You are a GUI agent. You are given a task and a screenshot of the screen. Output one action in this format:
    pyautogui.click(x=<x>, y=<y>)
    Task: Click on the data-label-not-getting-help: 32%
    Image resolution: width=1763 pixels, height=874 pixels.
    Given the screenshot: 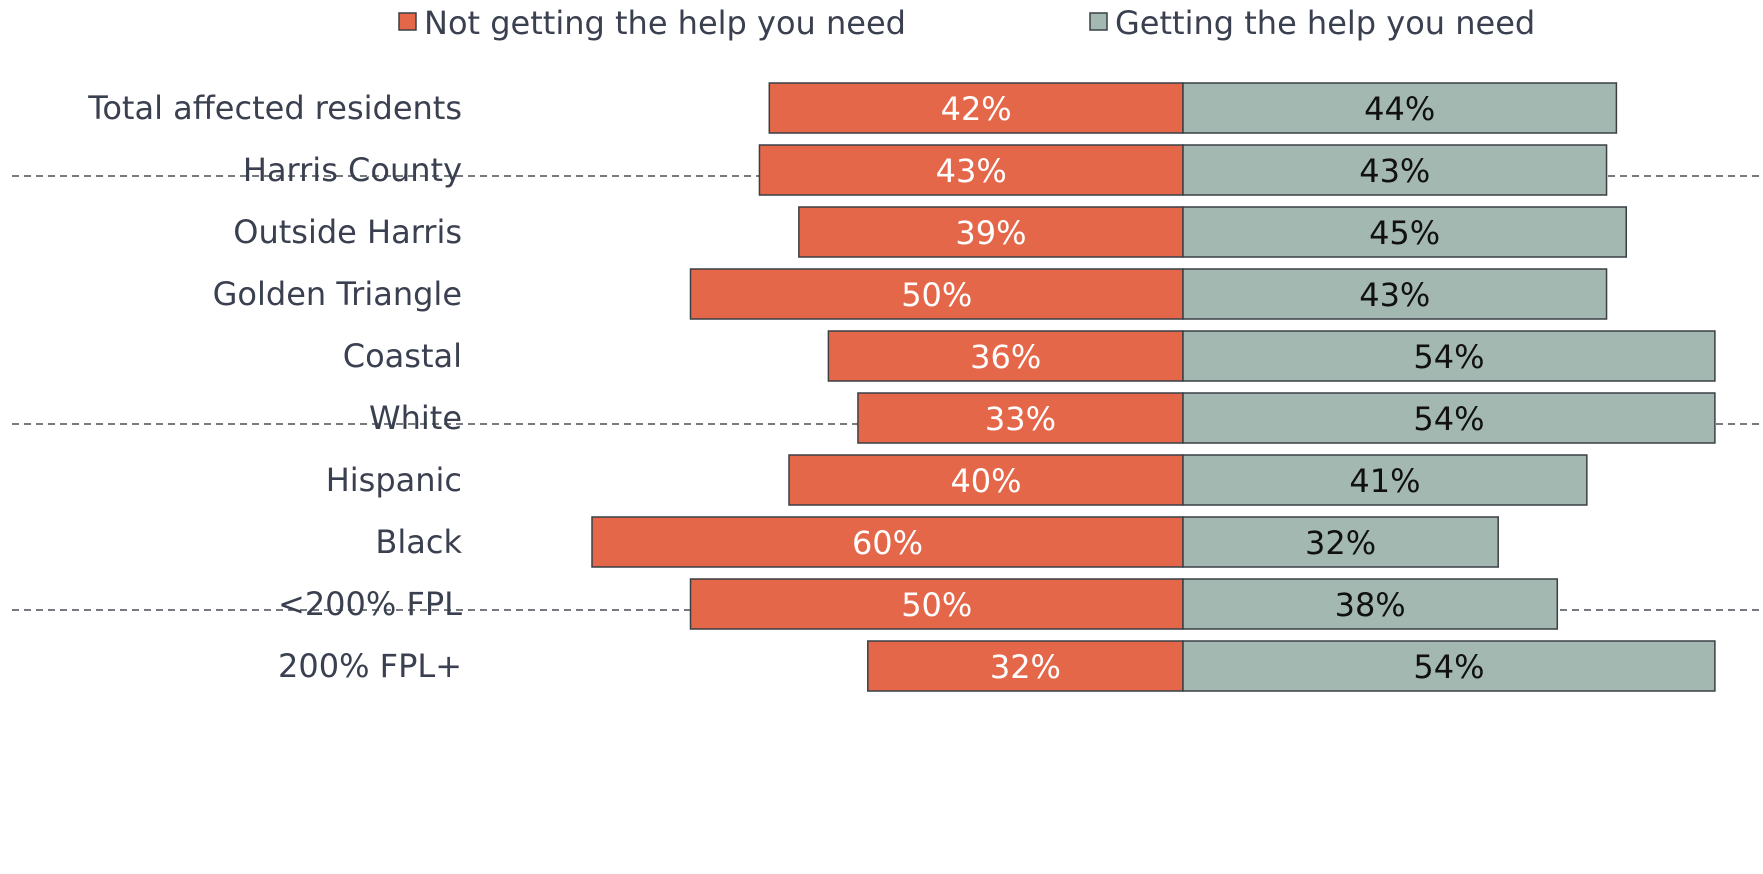 What is the action you would take?
    pyautogui.click(x=1025, y=667)
    